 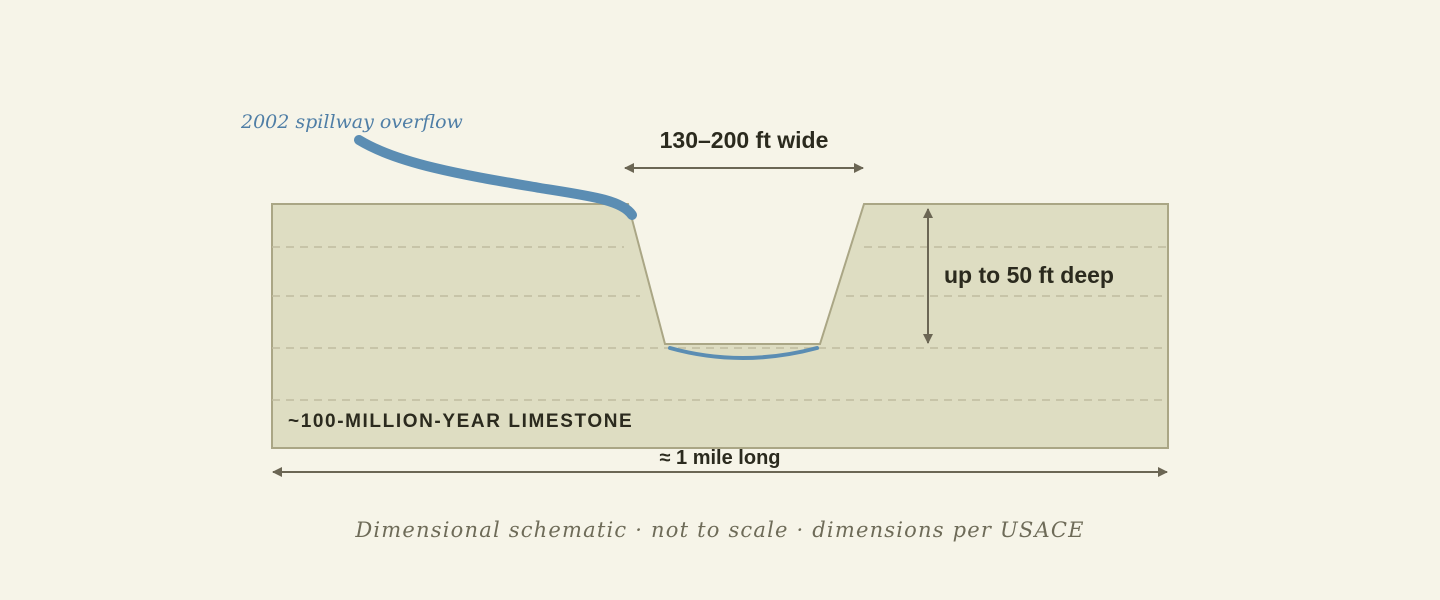 I want to click on length-label: ≈ 1 mile long, so click(x=720, y=458).